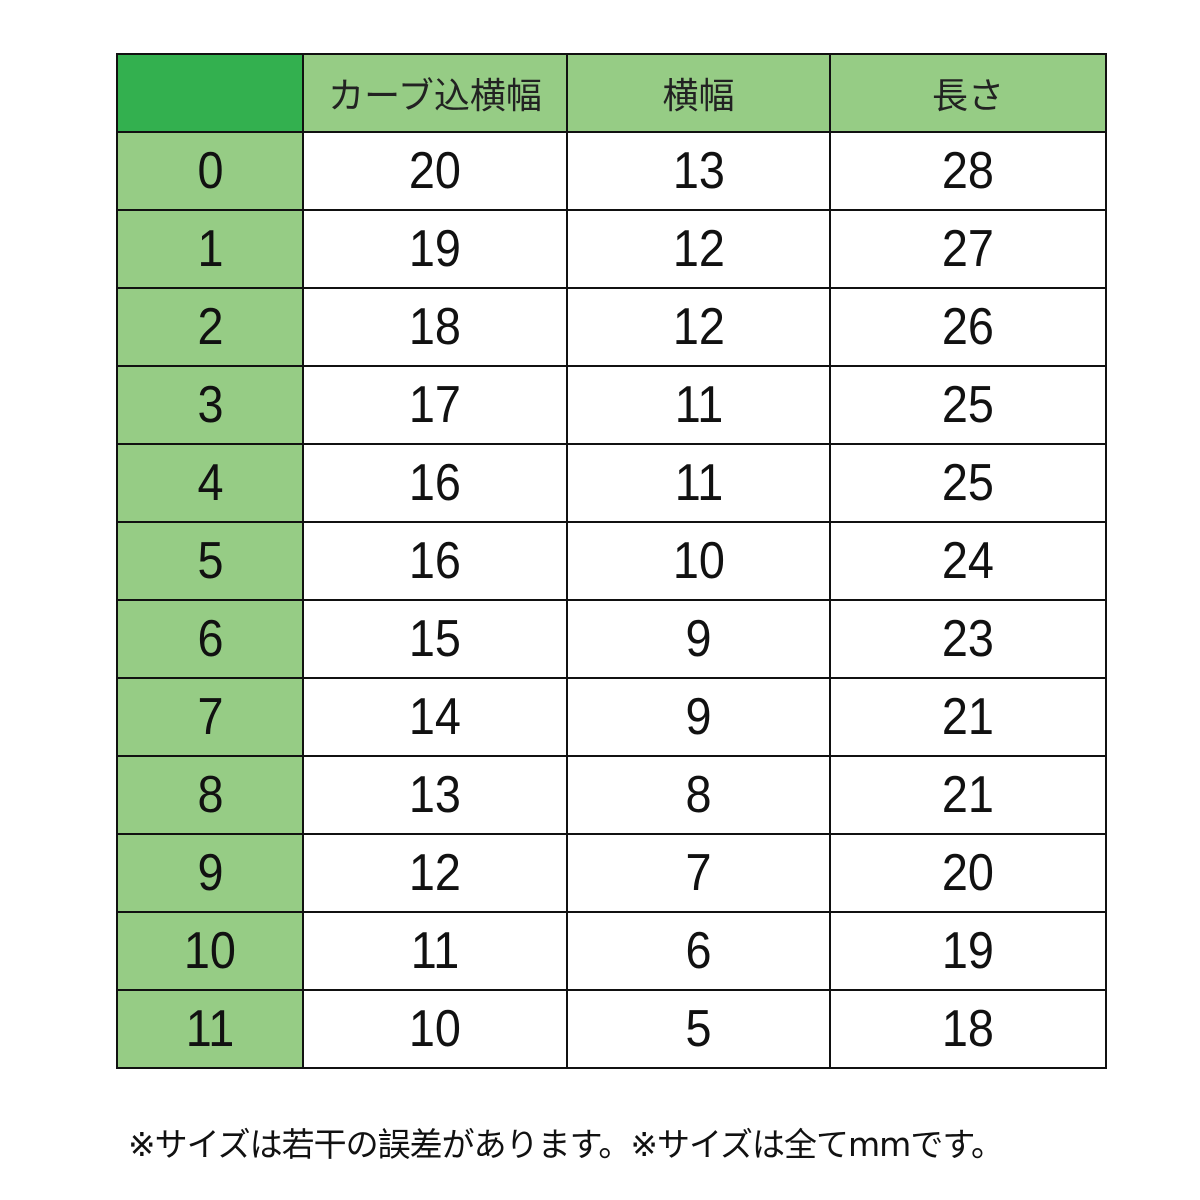  I want to click on length-cell: 20, so click(968, 873).